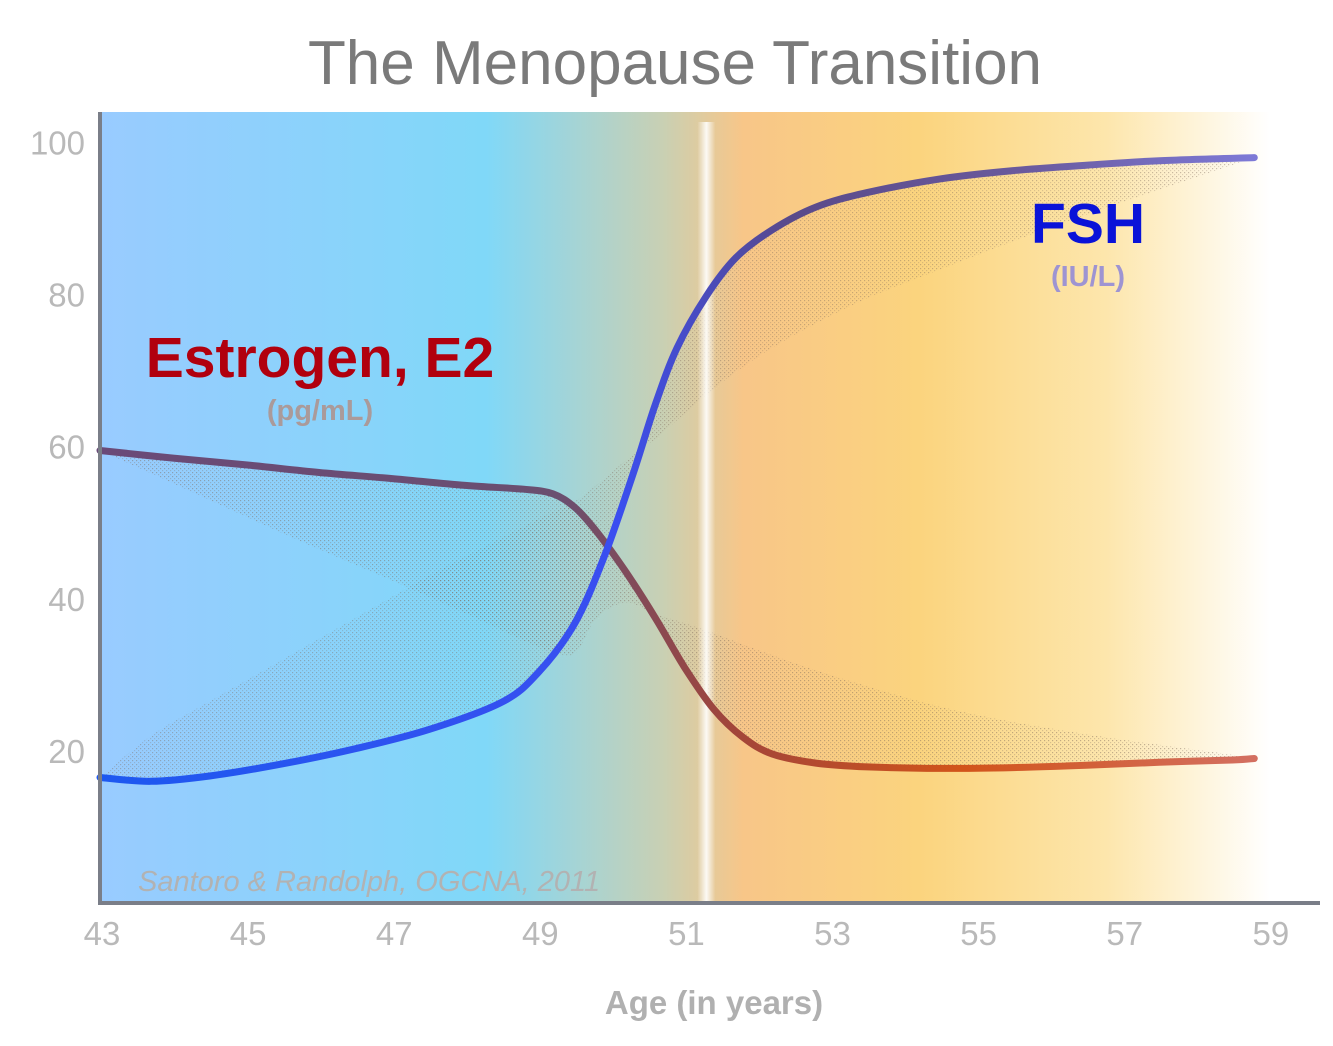  Describe the element at coordinates (1271, 933) in the screenshot. I see `x-tick-label: 59` at that location.